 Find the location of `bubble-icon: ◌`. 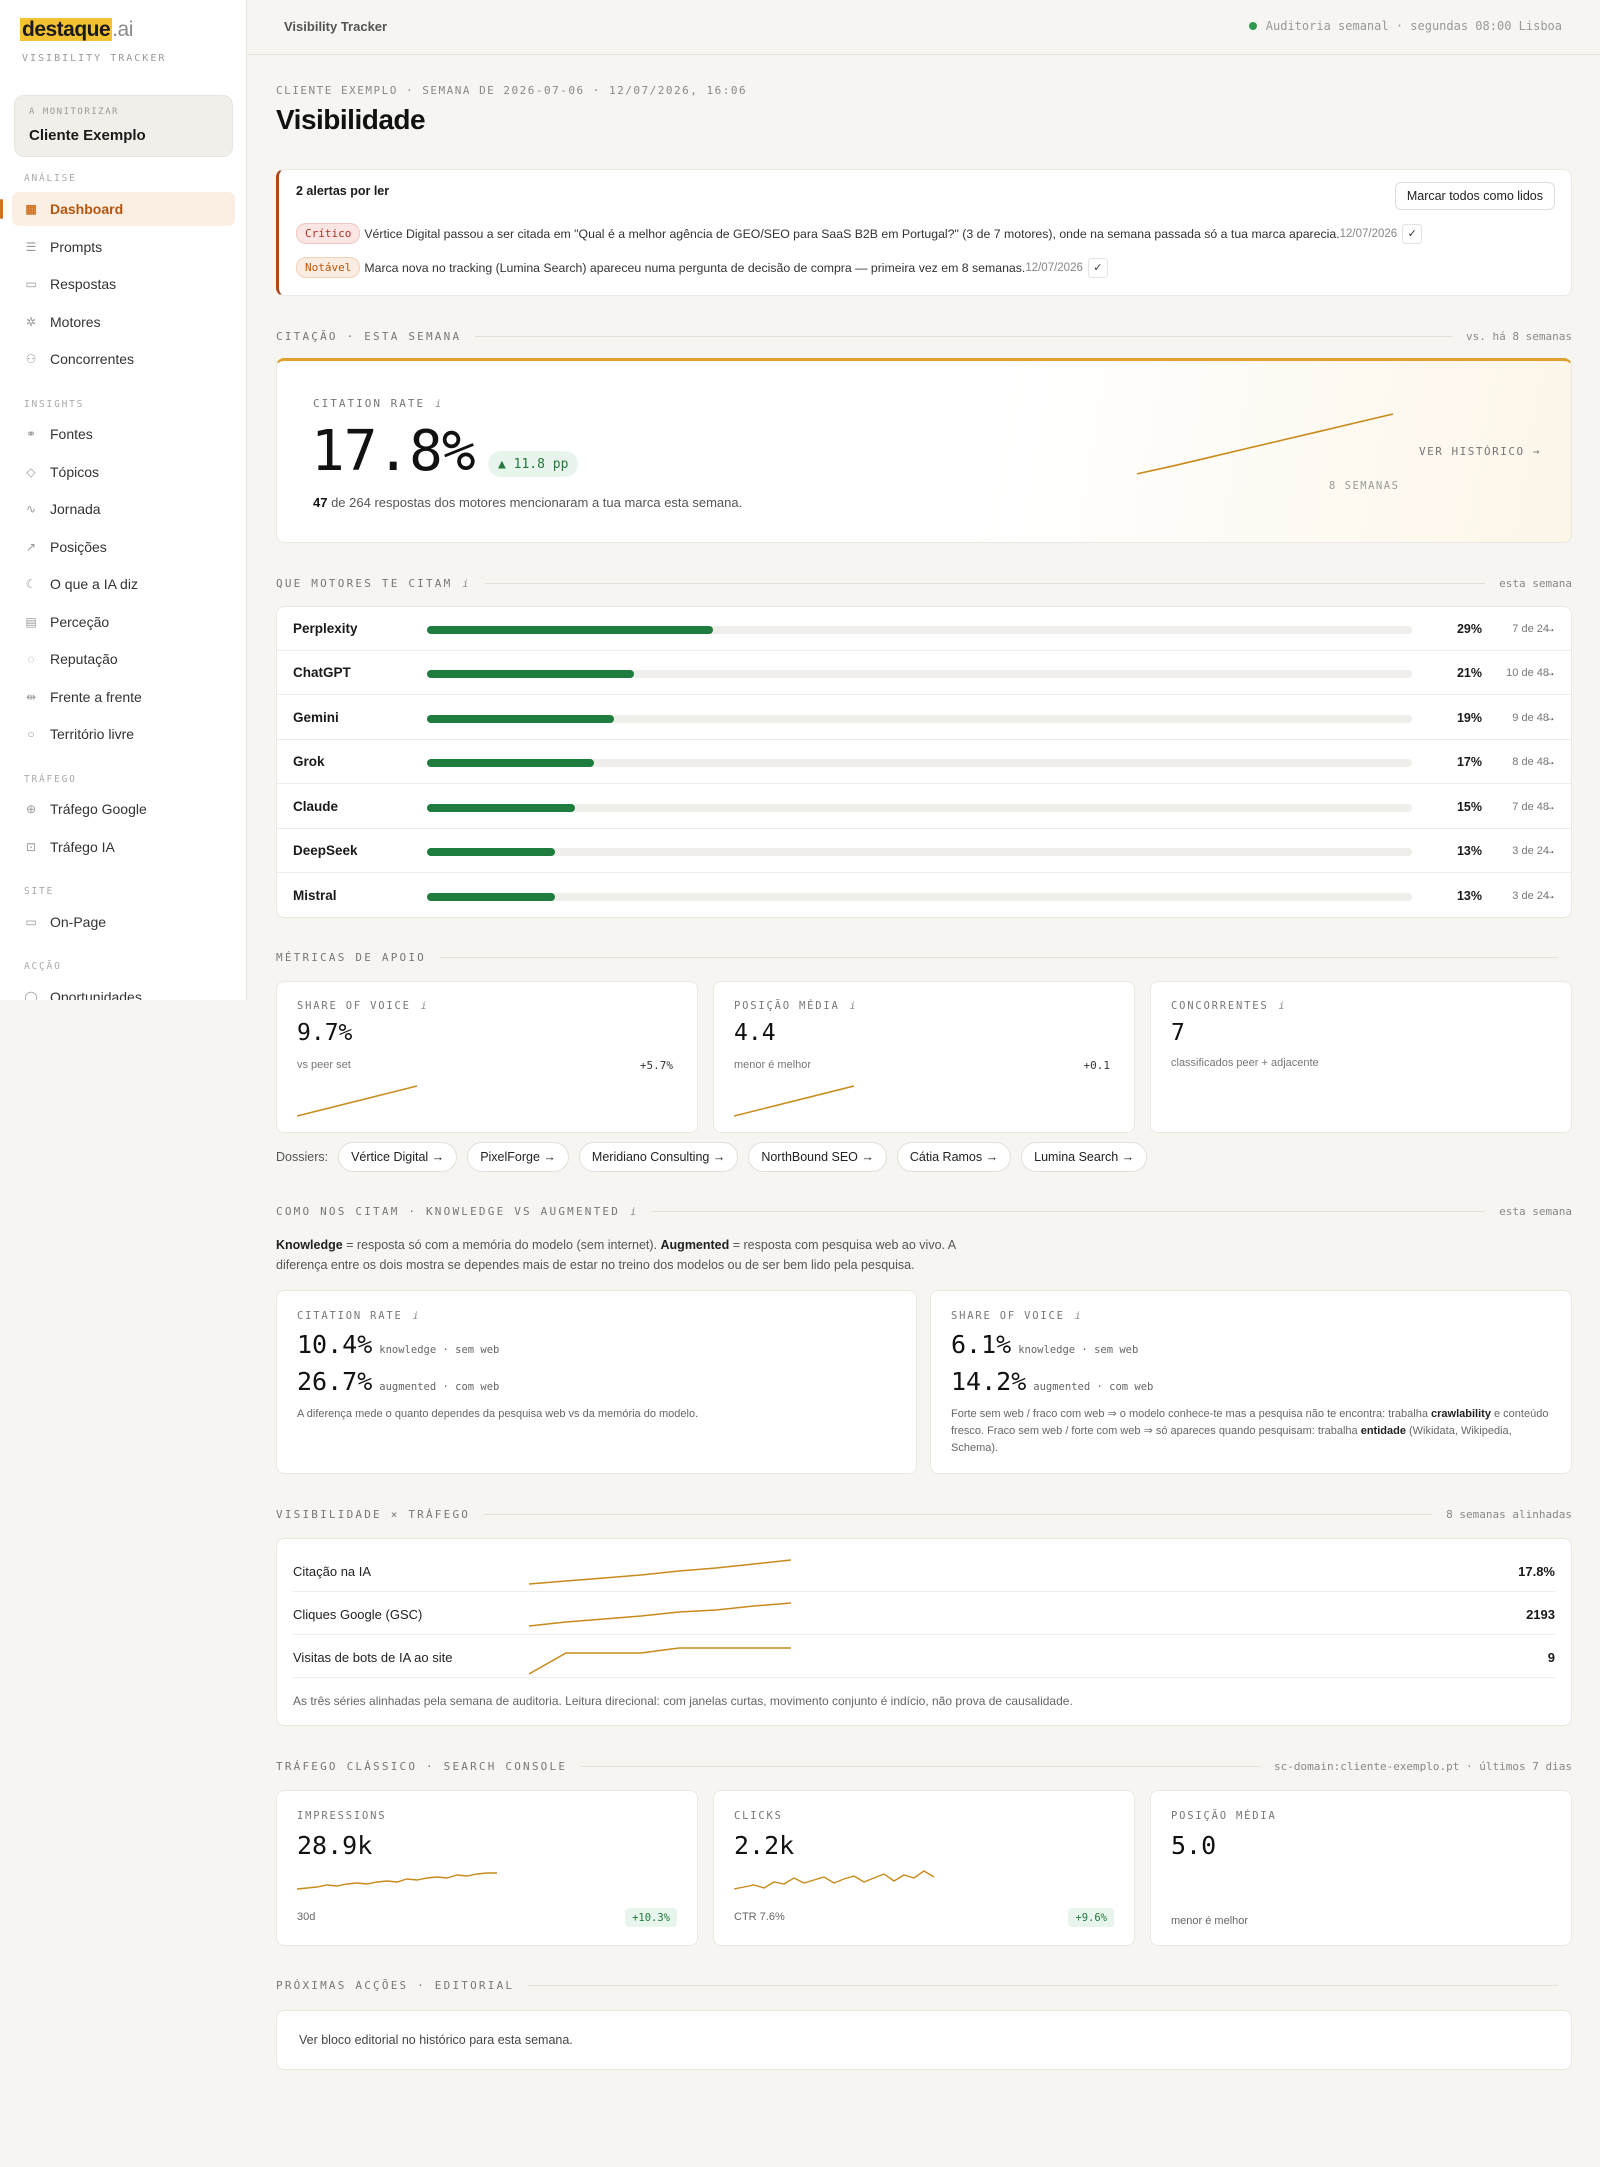

bubble-icon: ◌ is located at coordinates (31, 659).